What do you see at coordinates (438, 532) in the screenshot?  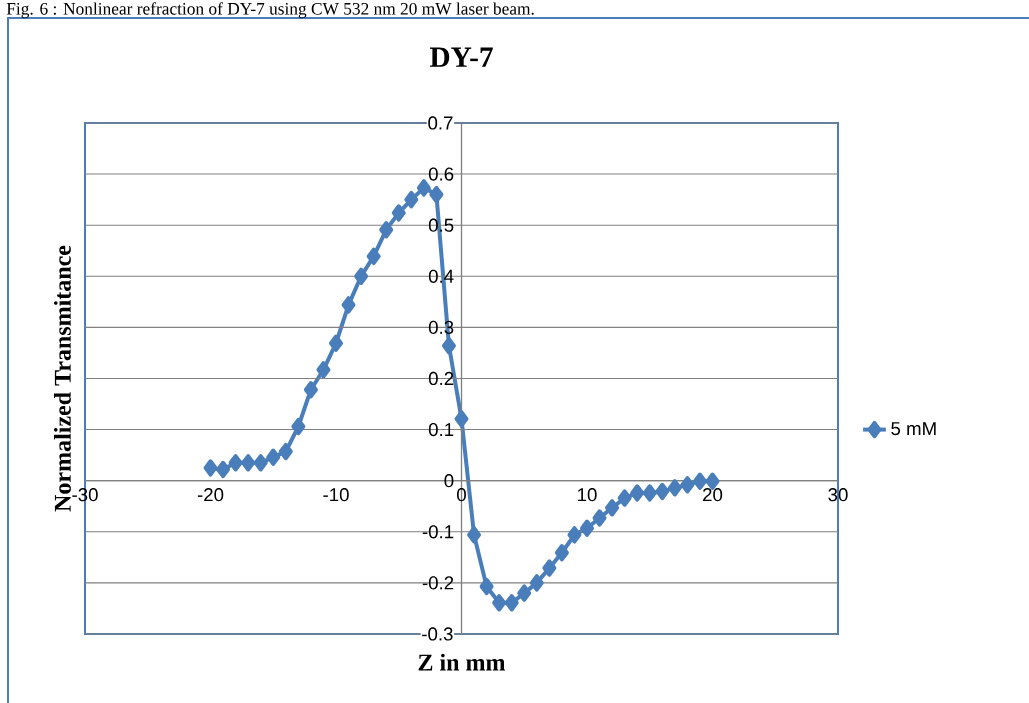 I see `y-tick-label: -0.1` at bounding box center [438, 532].